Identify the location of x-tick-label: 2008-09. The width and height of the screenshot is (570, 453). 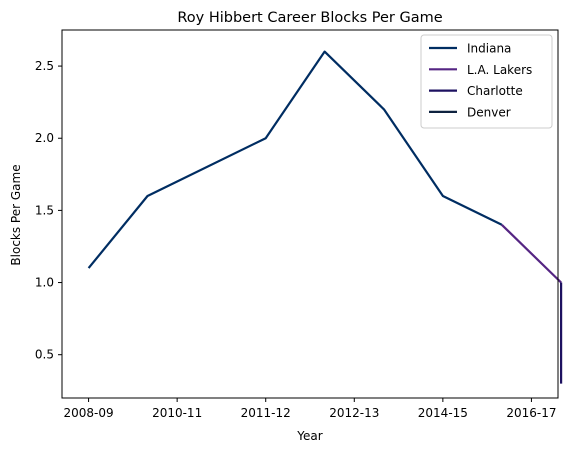
(89, 413).